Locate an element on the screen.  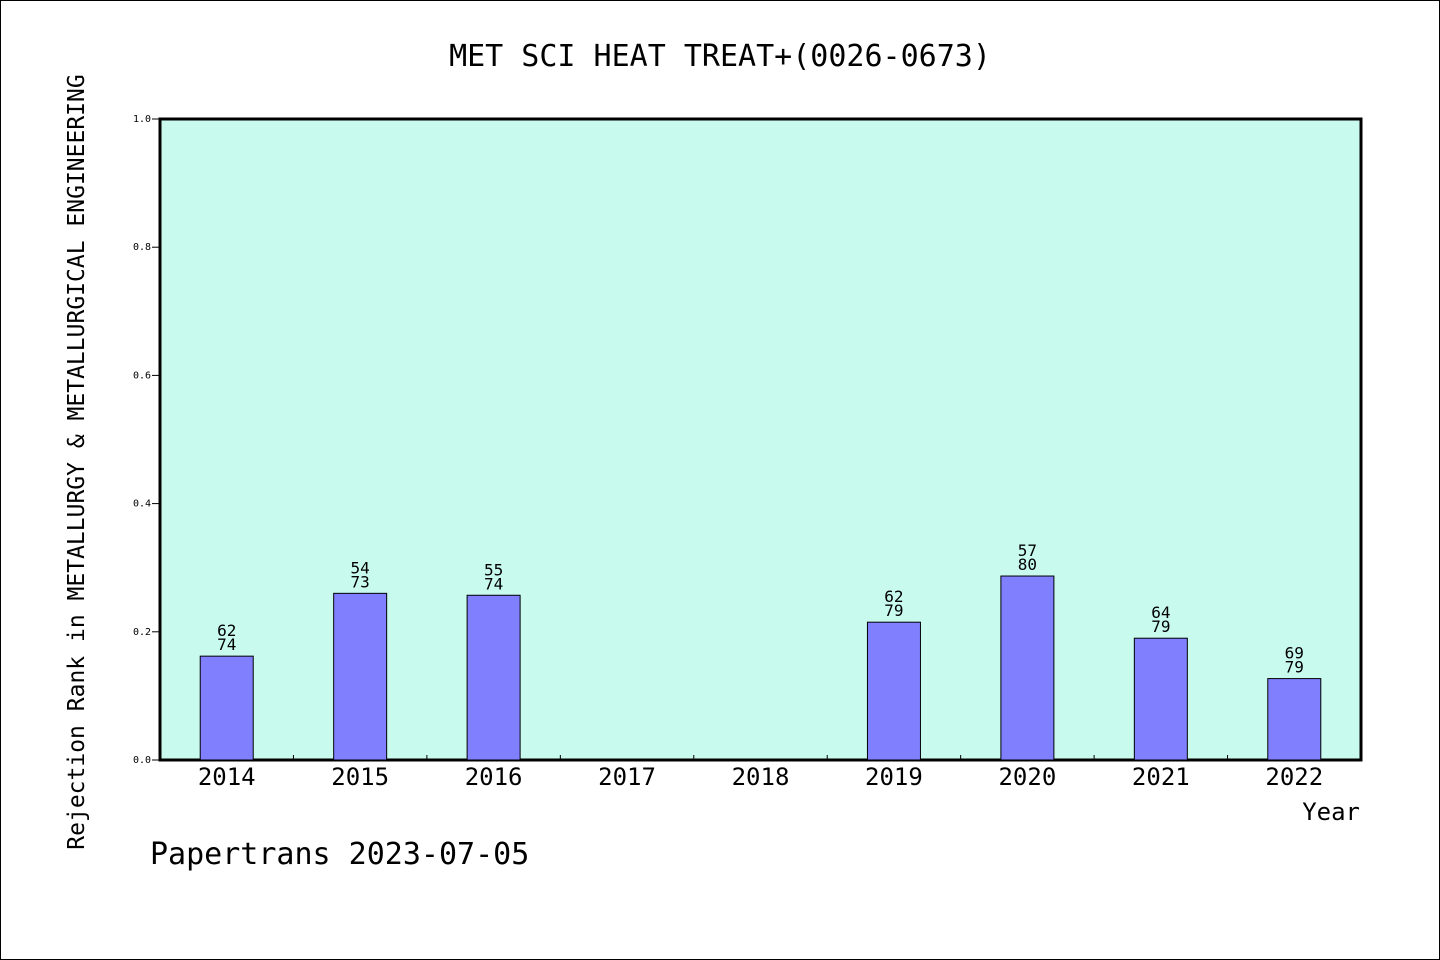
bar-label-top: 64 is located at coordinates (1160, 612).